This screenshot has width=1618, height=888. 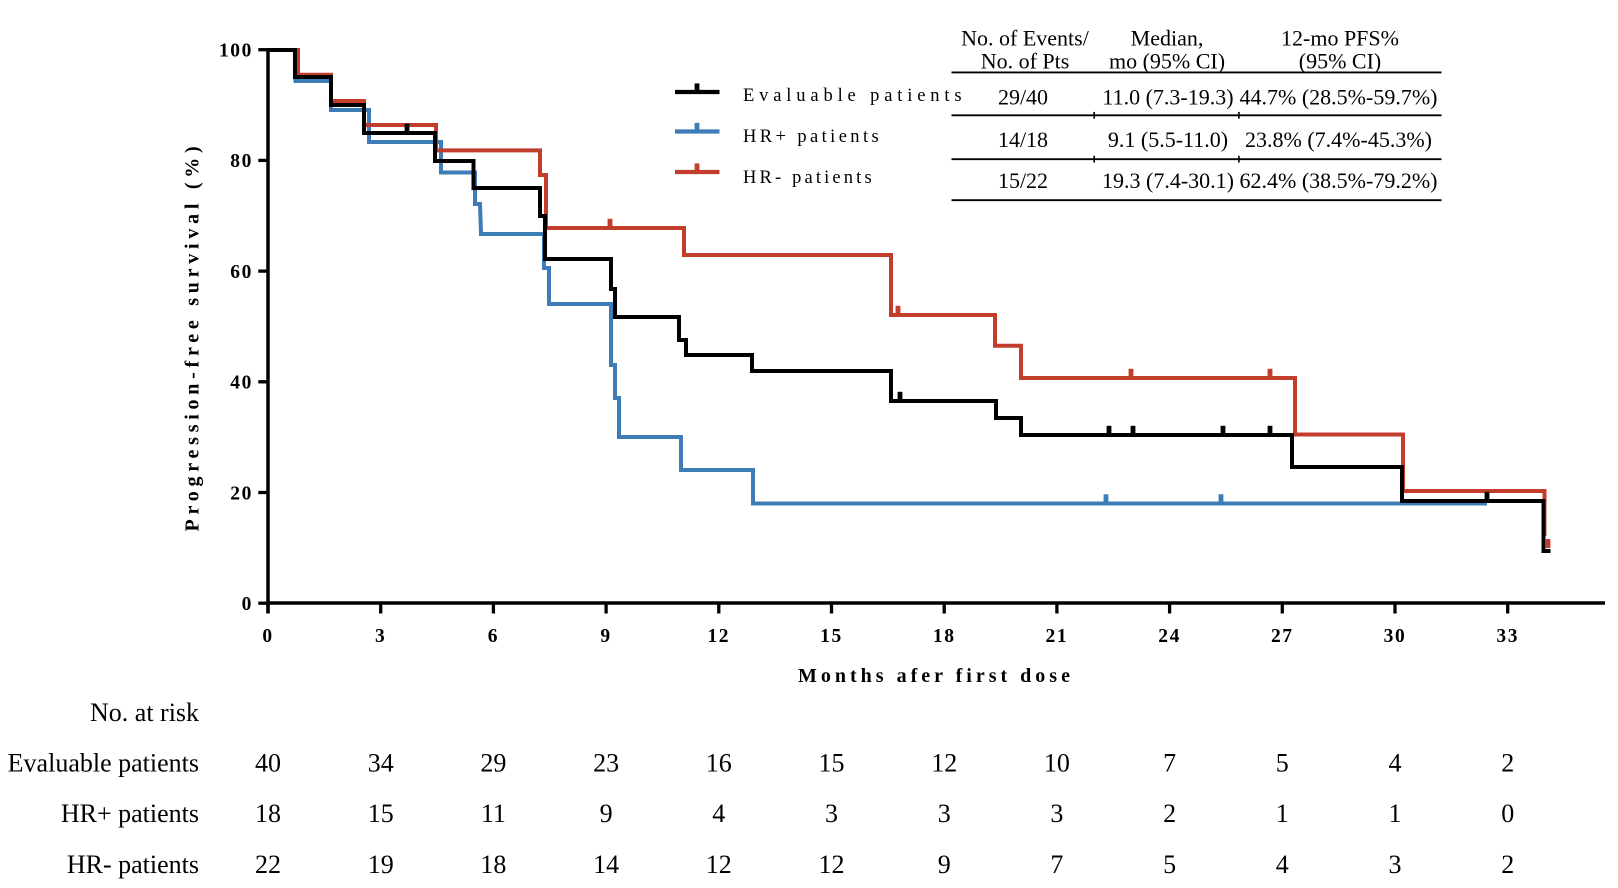 I want to click on svg-text: 24, so click(x=1169, y=636).